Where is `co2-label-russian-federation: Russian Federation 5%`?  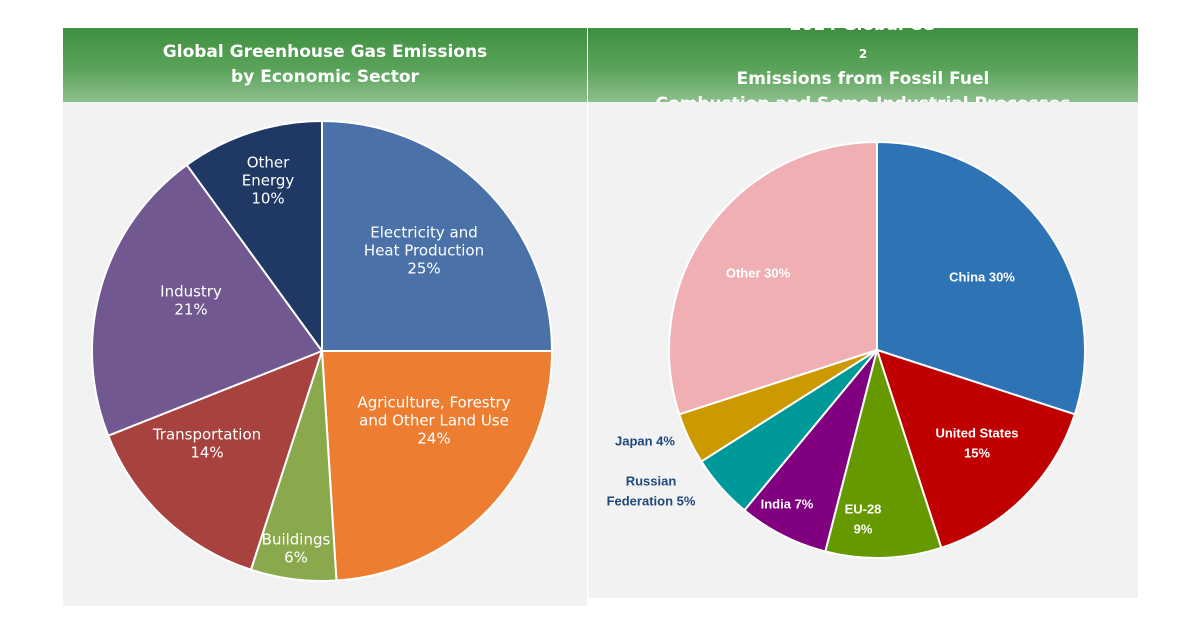
co2-label-russian-federation: Russian Federation 5% is located at coordinates (651, 491).